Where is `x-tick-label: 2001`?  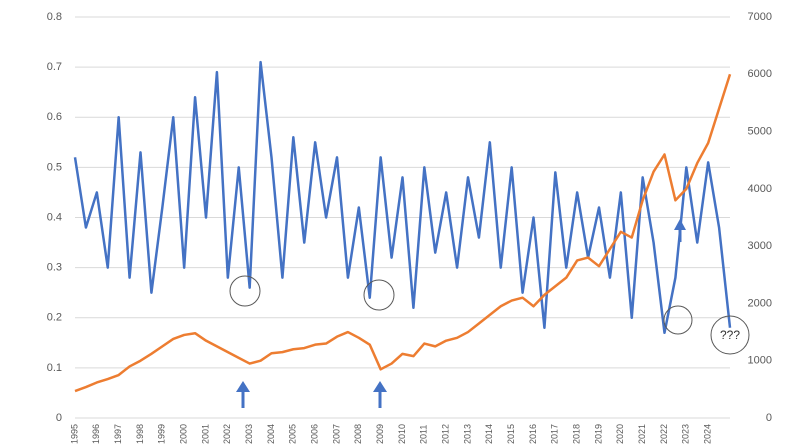 x-tick-label: 2001 is located at coordinates (205, 434).